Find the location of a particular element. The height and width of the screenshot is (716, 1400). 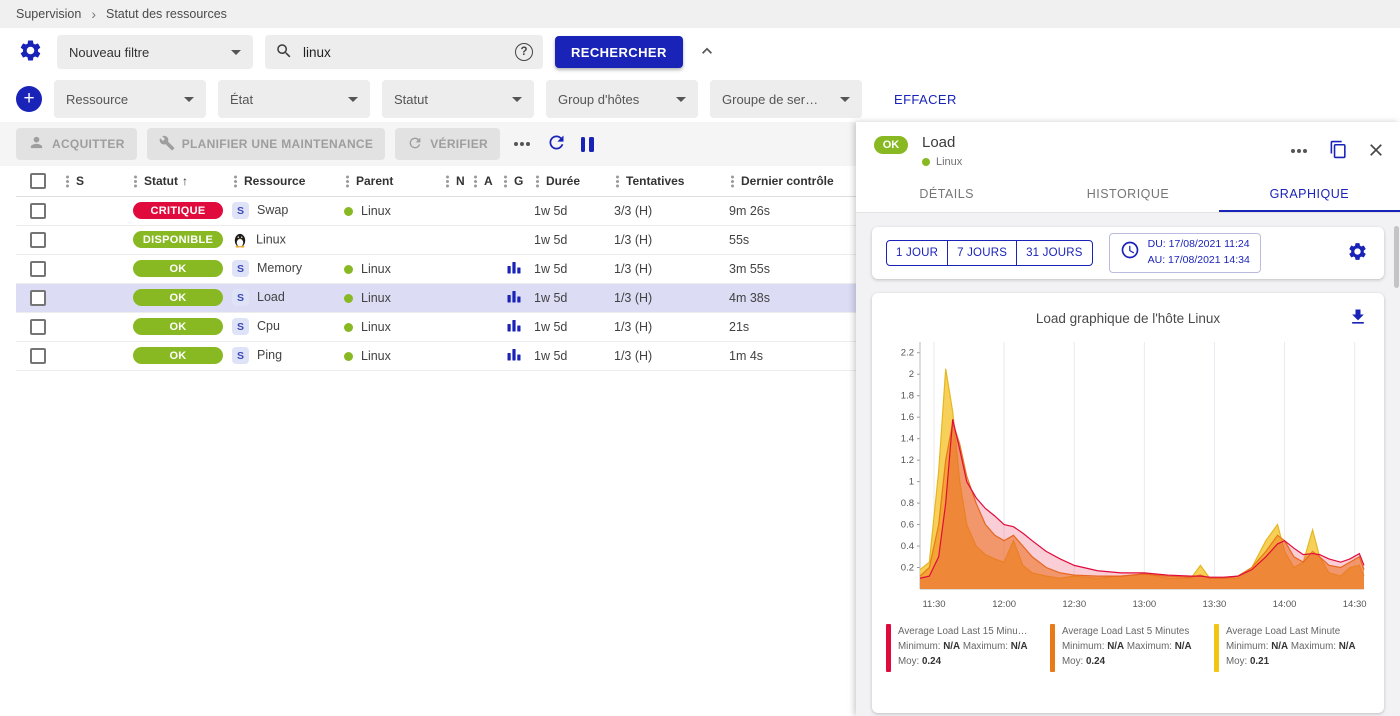

table-row: OK S Memory Linux 1w 5d 1/3 (H) 3m 55s is located at coordinates (436, 269).